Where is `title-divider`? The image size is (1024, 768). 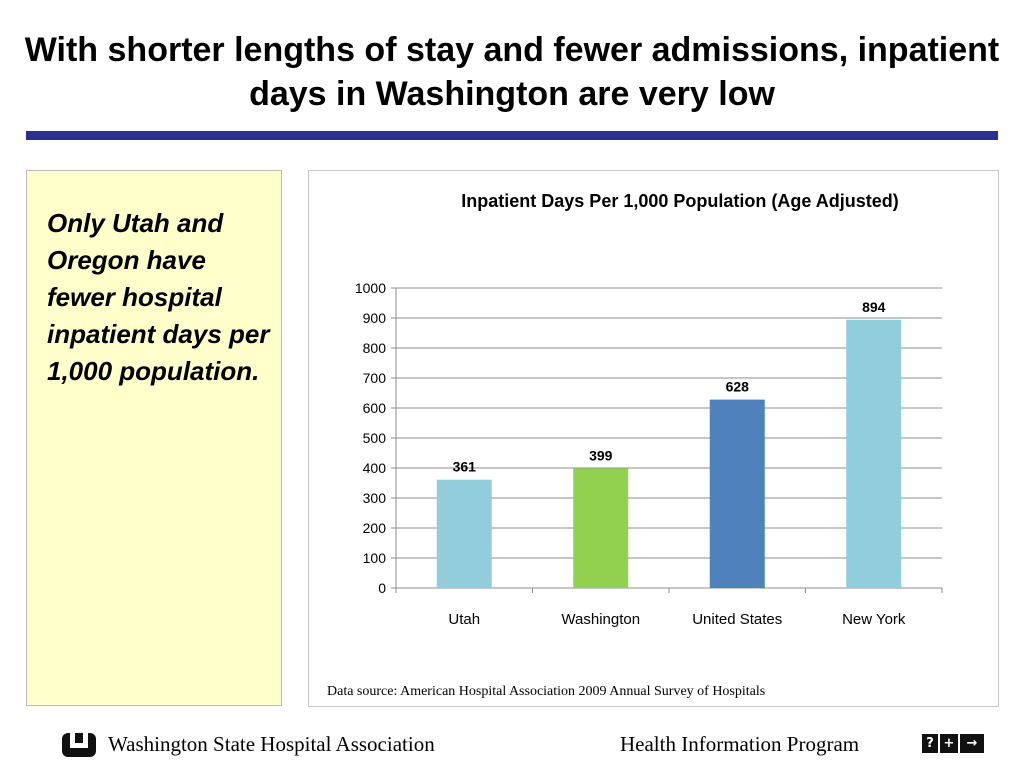 title-divider is located at coordinates (512, 135).